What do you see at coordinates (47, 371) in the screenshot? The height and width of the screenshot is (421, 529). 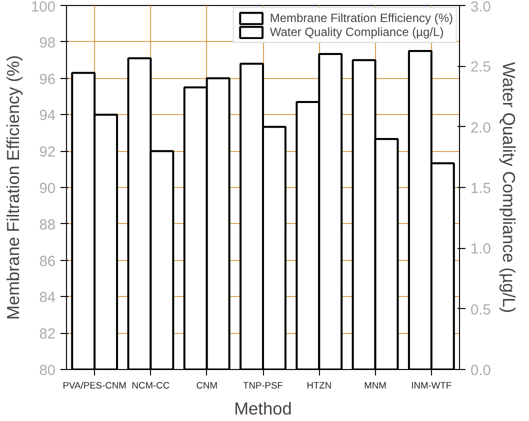 I see `y-tick-label: 80` at bounding box center [47, 371].